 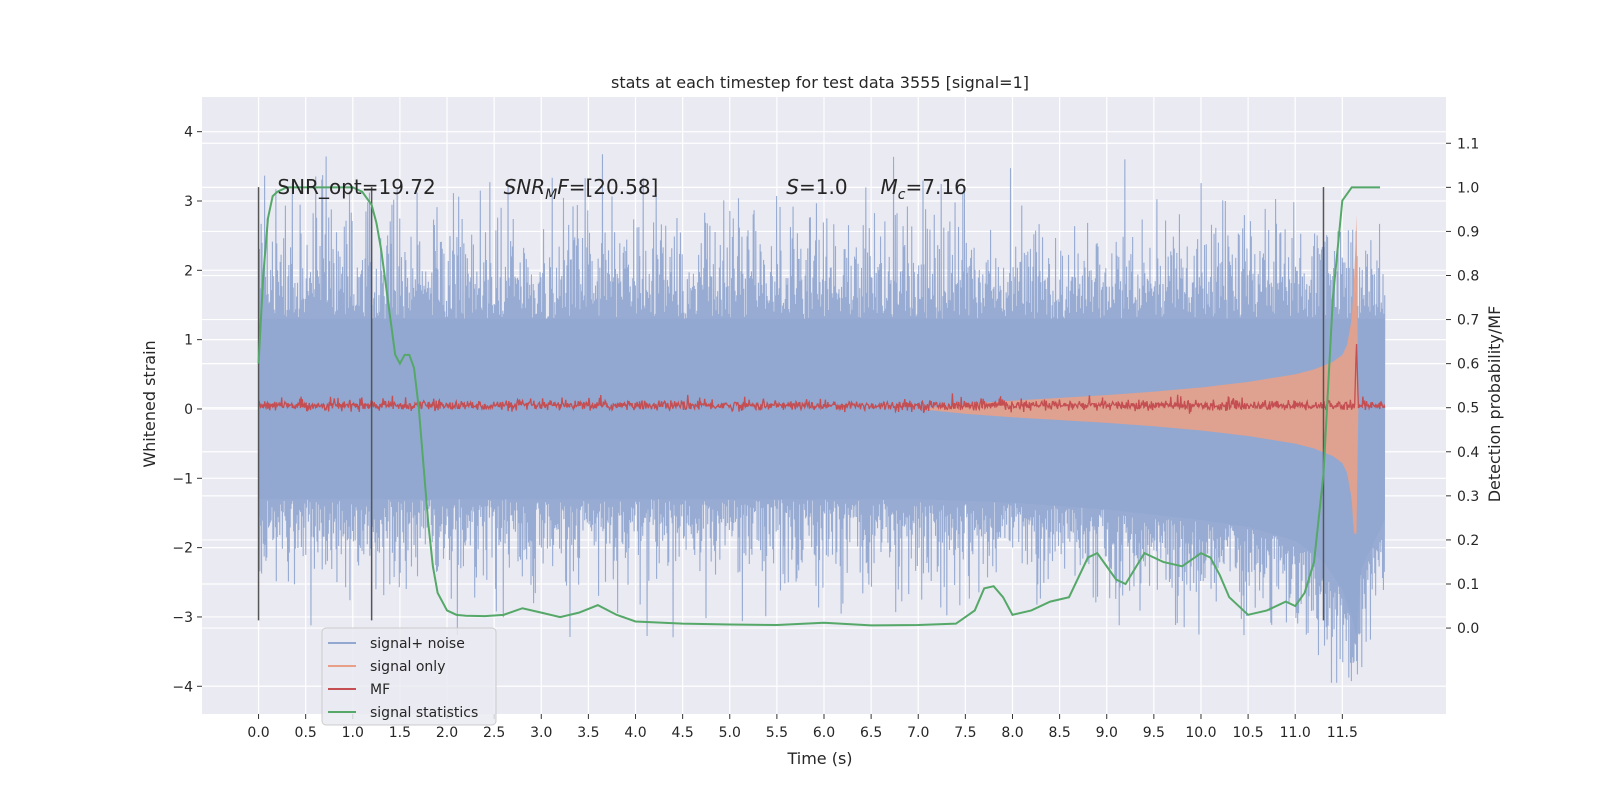 I want to click on y-tick-label: 0, so click(x=188, y=410).